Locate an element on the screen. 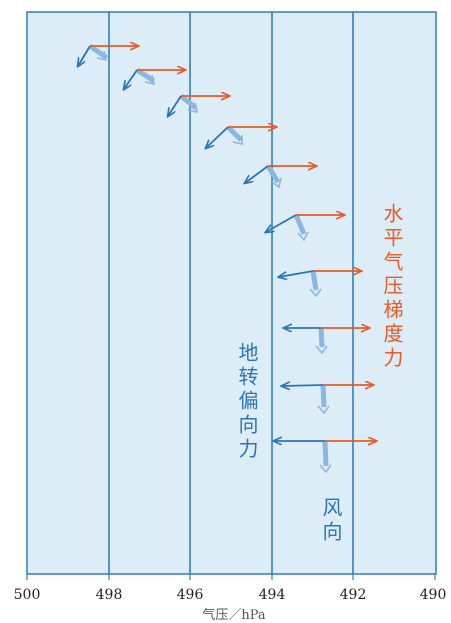 The width and height of the screenshot is (451, 623). tick-label: 498 is located at coordinates (109, 595).